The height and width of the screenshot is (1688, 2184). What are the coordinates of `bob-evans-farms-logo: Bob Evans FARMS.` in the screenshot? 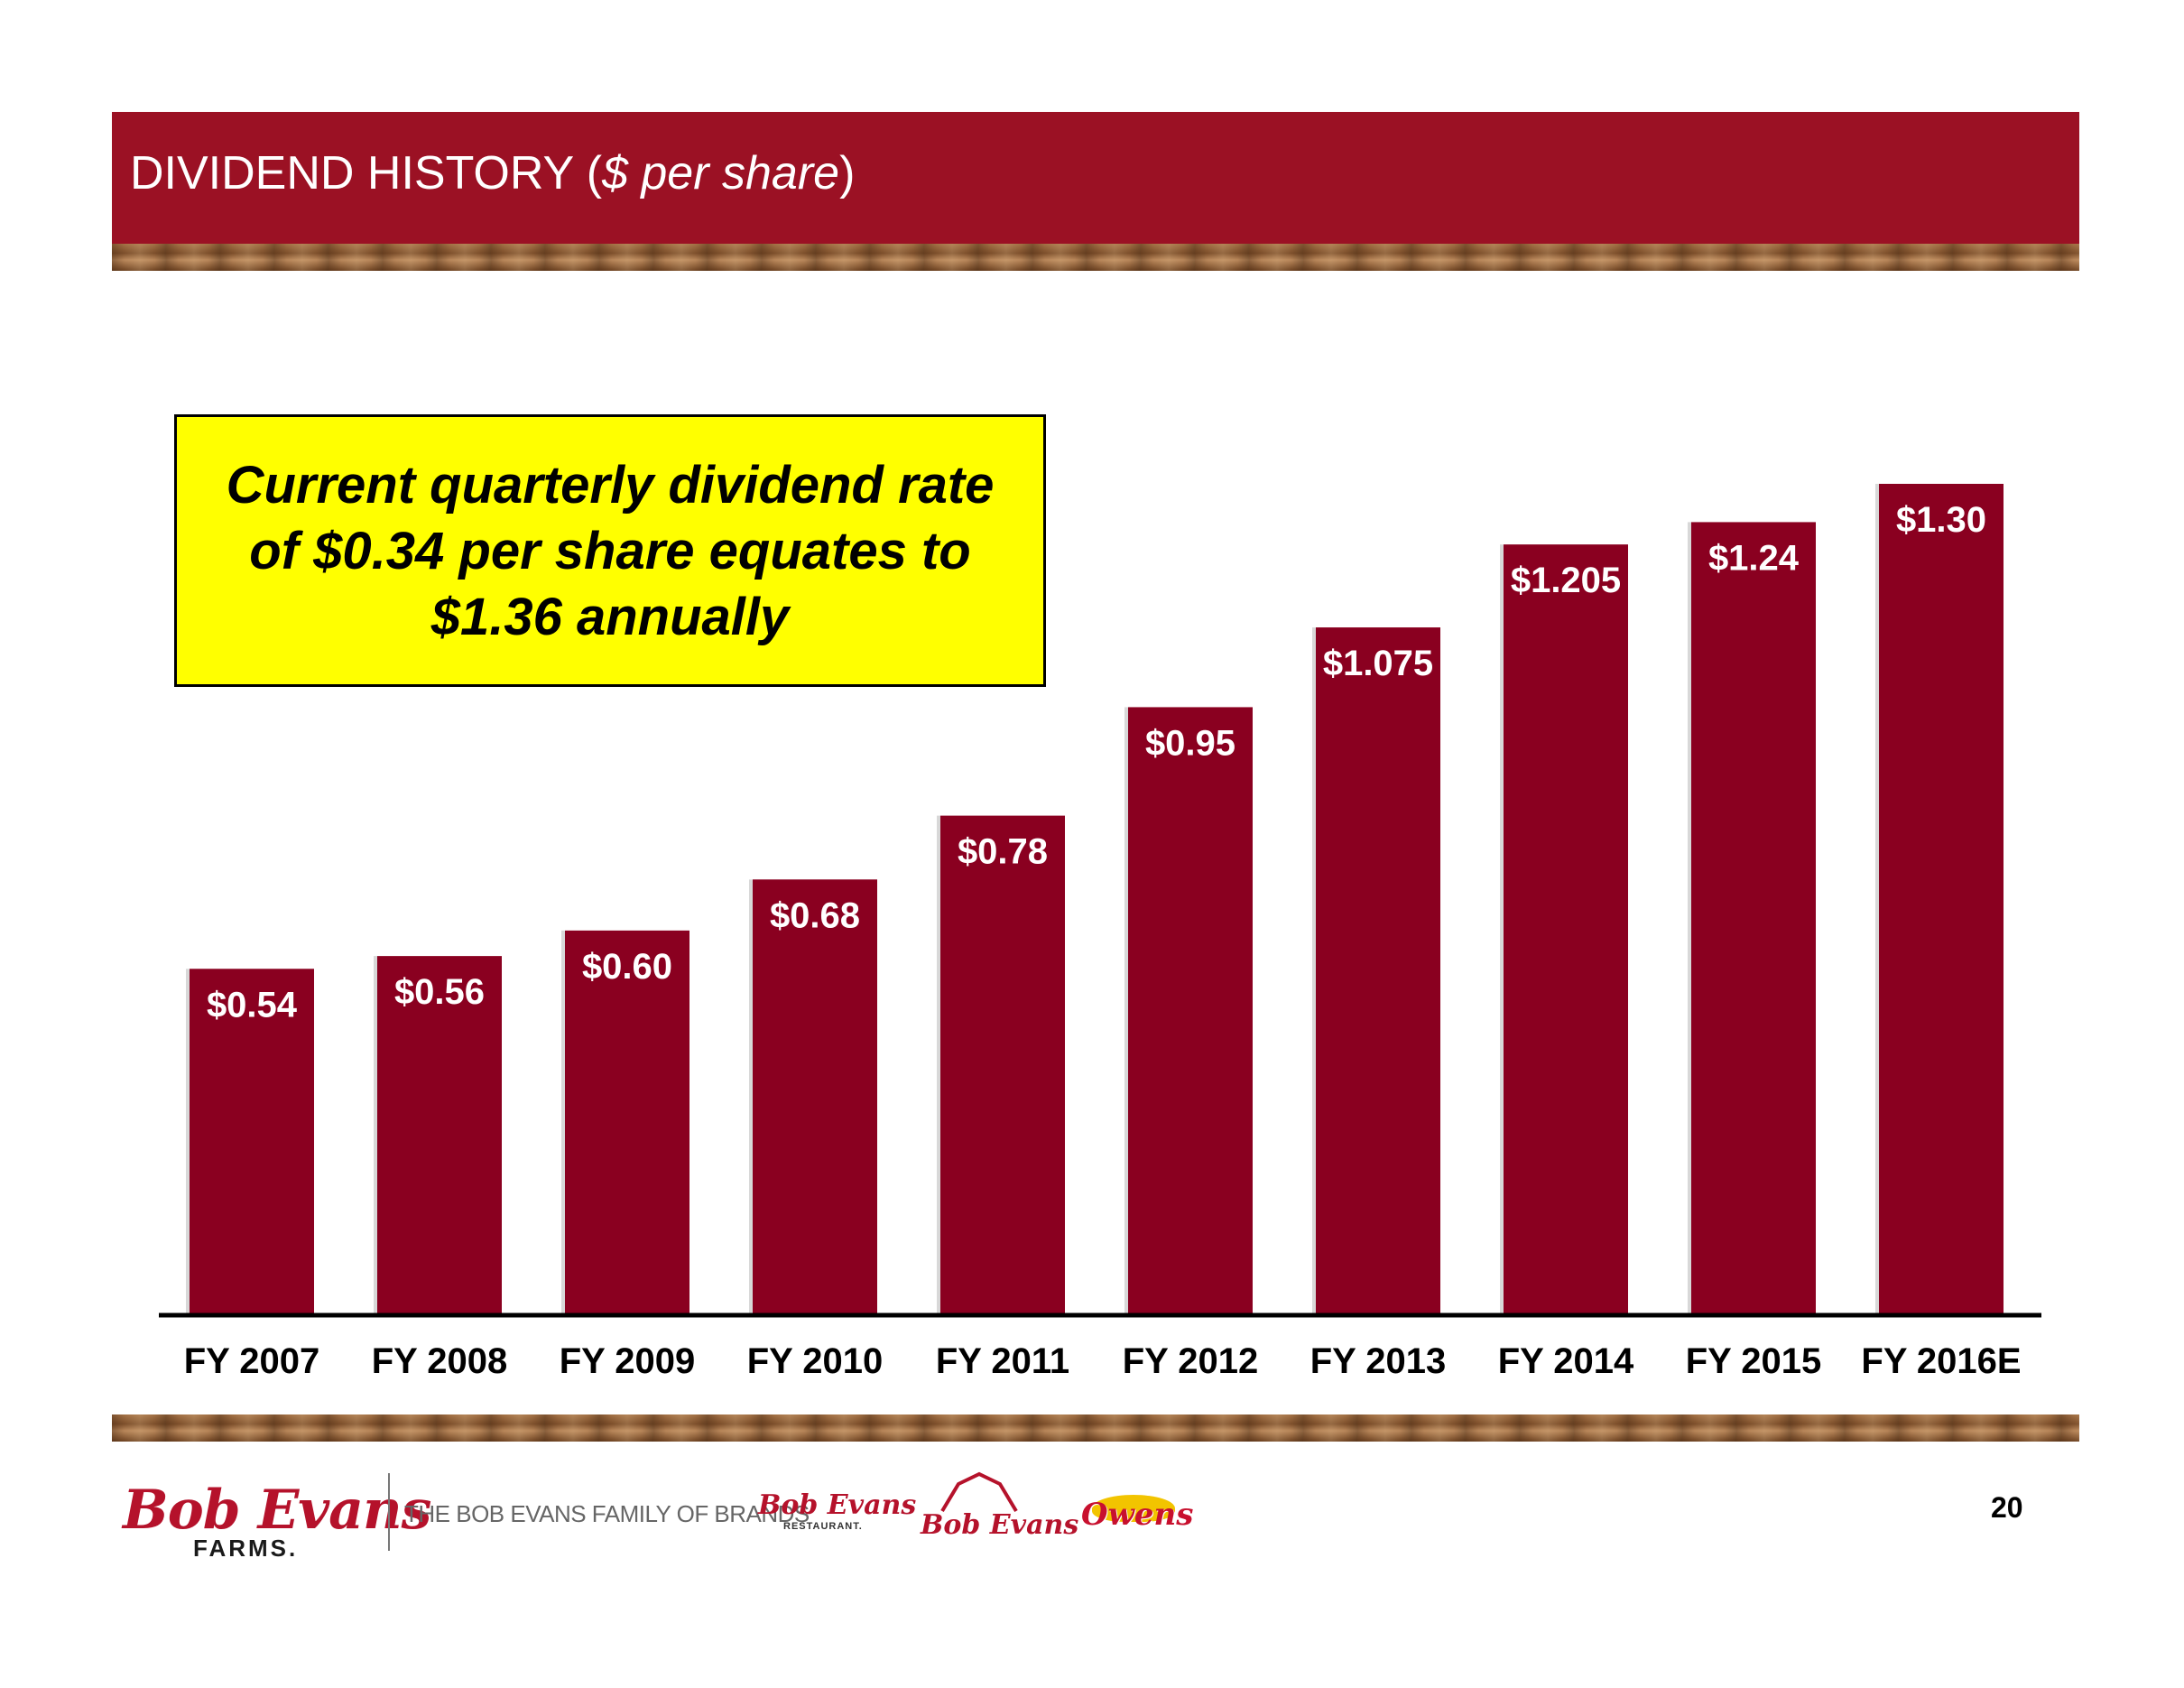 It's located at (277, 1521).